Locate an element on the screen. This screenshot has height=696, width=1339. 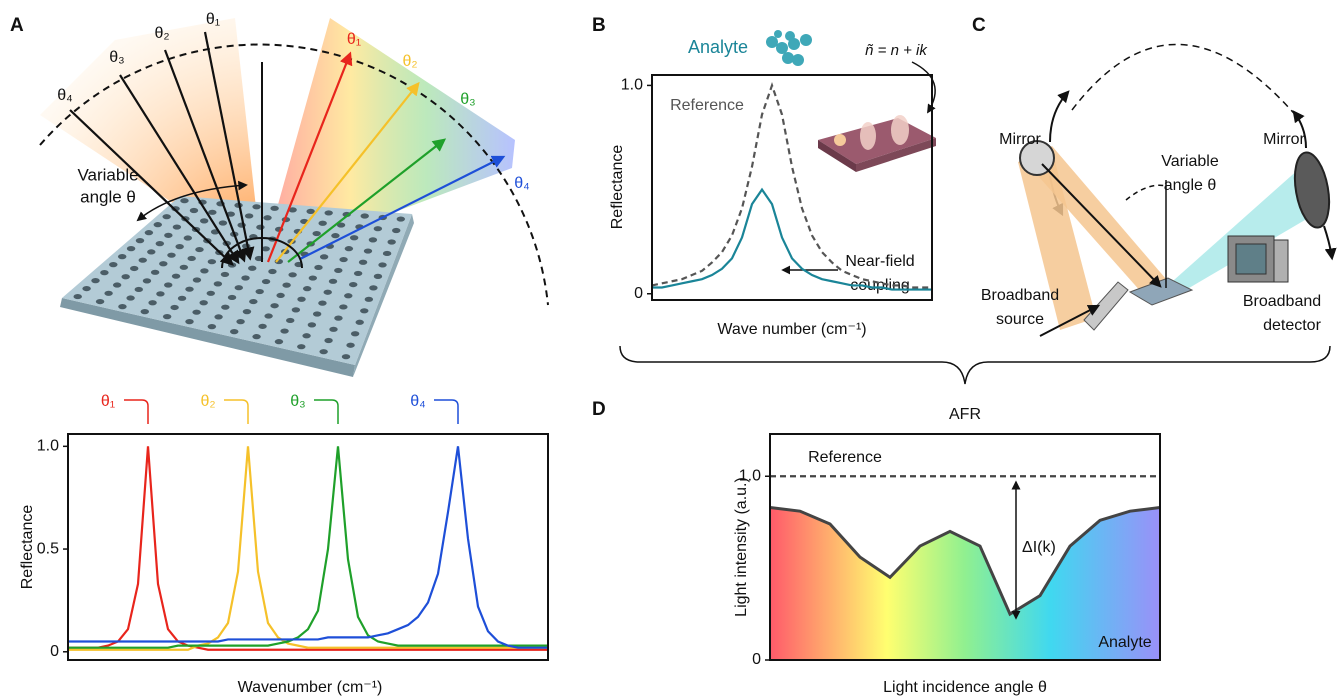
panel-label: B is located at coordinates (599, 25).